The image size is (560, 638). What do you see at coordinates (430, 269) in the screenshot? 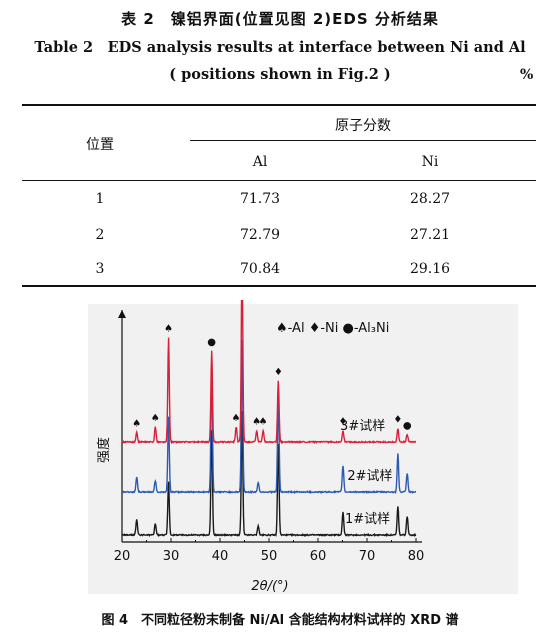
I see `table-row-3-ni: 29.16` at bounding box center [430, 269].